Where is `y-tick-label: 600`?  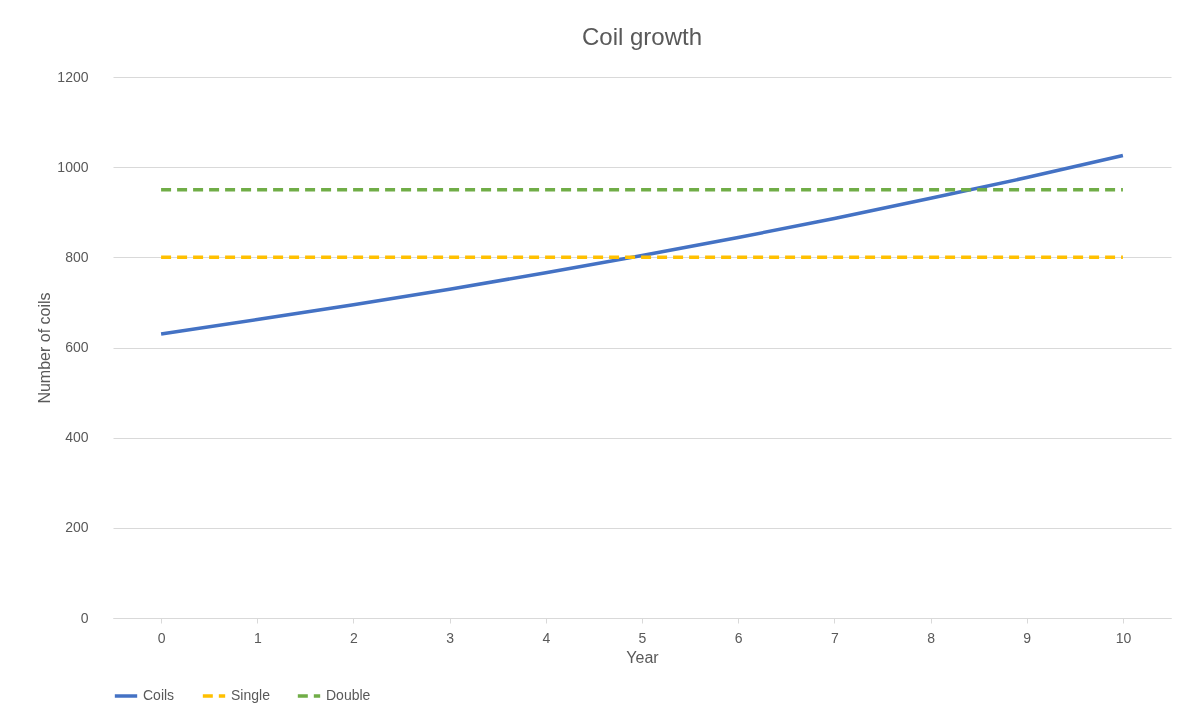
y-tick-label: 600 is located at coordinates (77, 347).